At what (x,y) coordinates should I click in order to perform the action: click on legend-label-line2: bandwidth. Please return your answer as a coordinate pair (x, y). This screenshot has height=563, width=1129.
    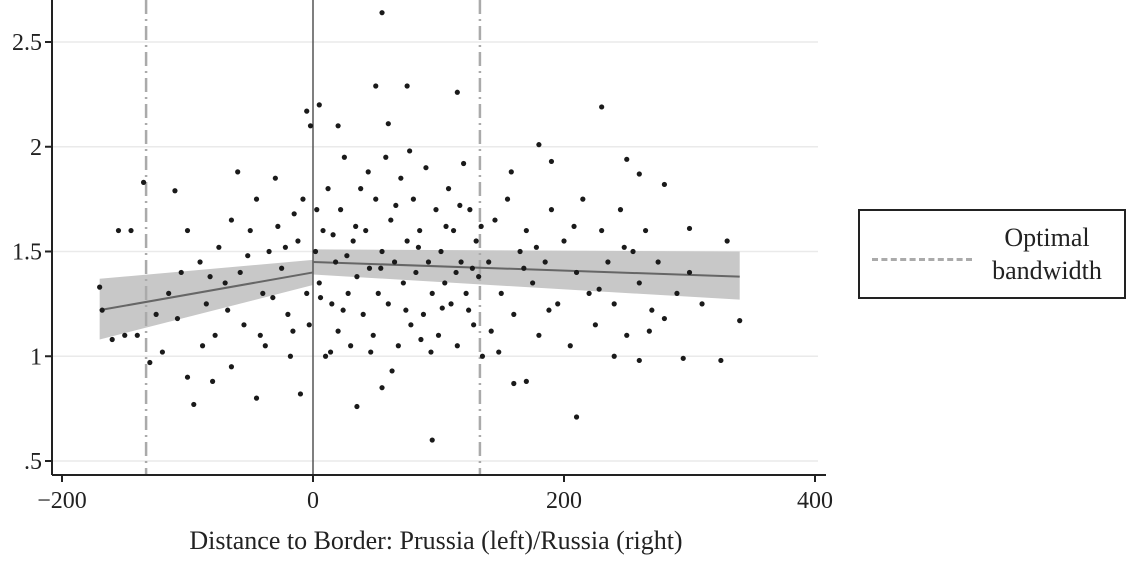
    Looking at the image, I should click on (1047, 270).